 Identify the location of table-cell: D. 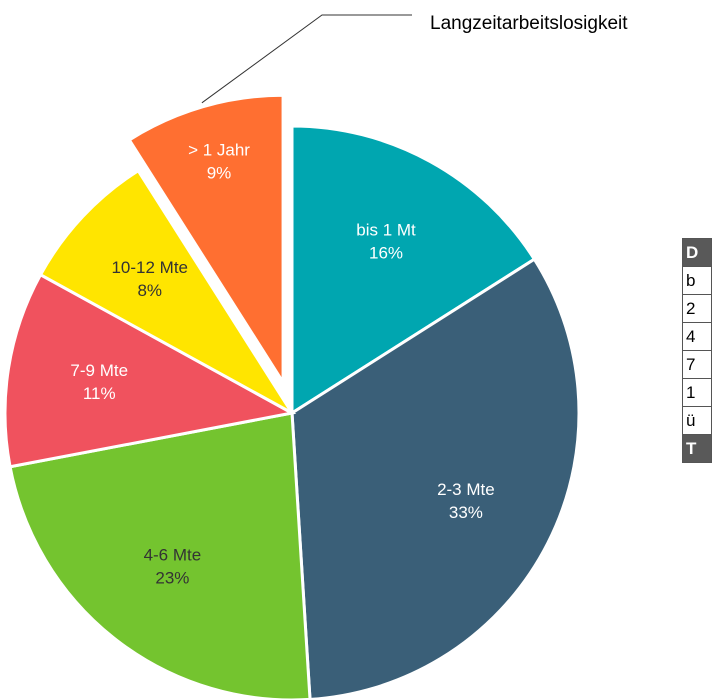
(697, 252).